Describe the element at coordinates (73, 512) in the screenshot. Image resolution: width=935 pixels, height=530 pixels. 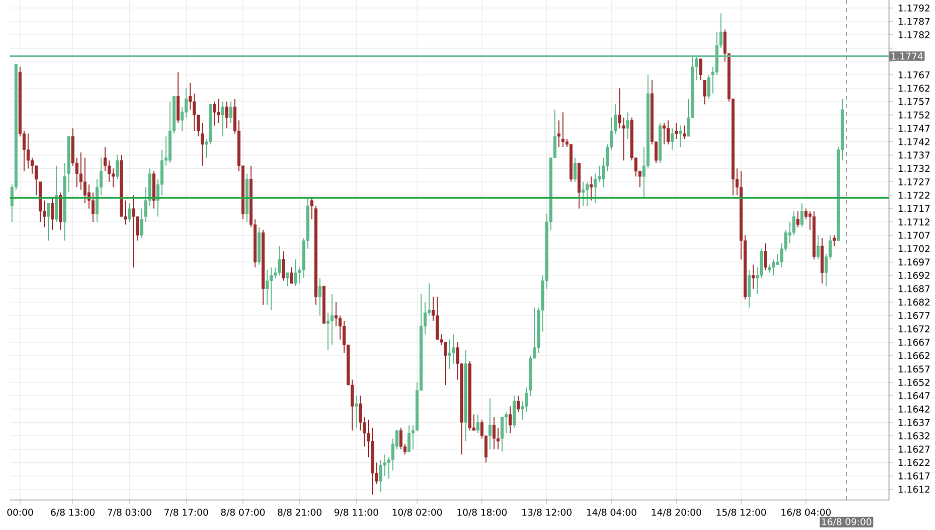
I see `x-tick-label: 6/8 13:00` at that location.